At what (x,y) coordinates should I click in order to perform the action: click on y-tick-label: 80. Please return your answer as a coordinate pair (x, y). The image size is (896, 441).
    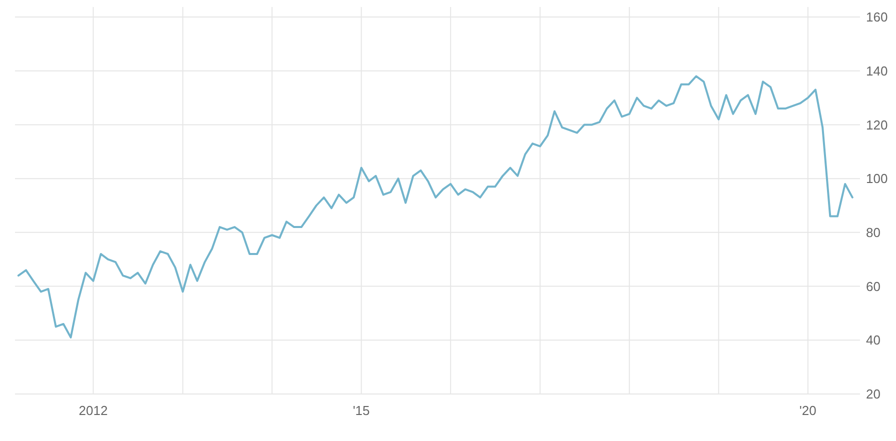
    Looking at the image, I should click on (873, 232).